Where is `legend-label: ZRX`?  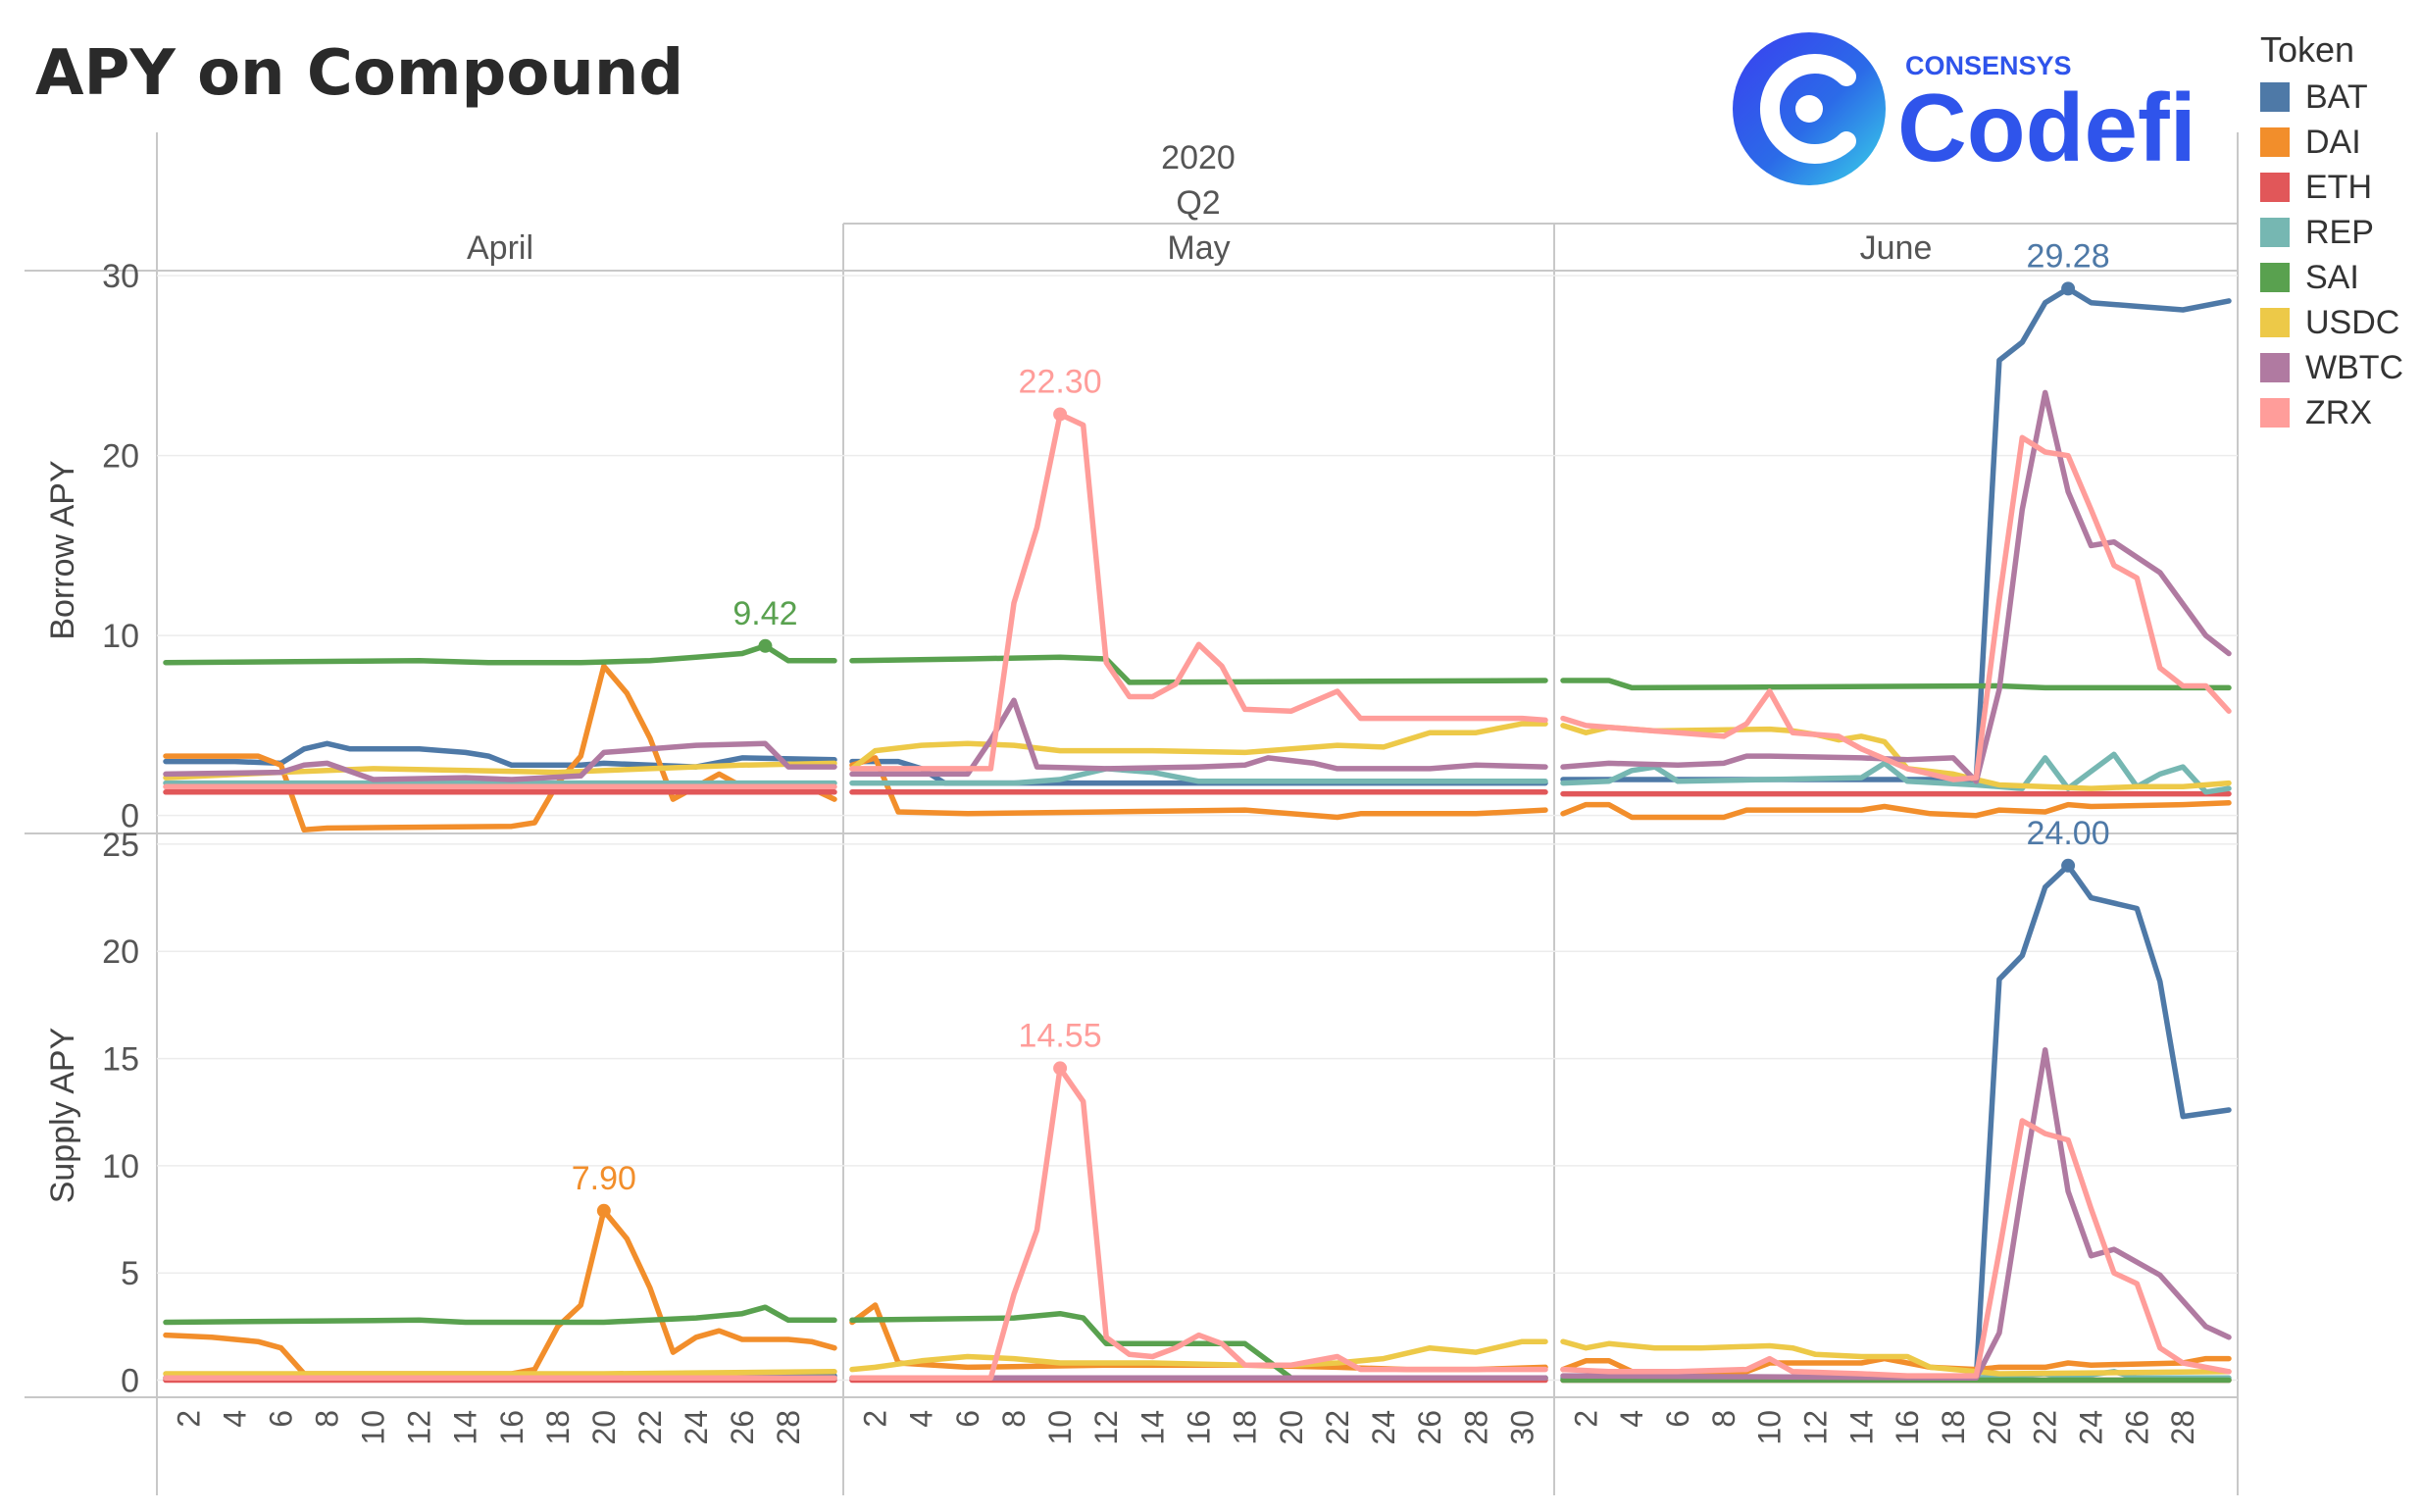
legend-label: ZRX is located at coordinates (2338, 412).